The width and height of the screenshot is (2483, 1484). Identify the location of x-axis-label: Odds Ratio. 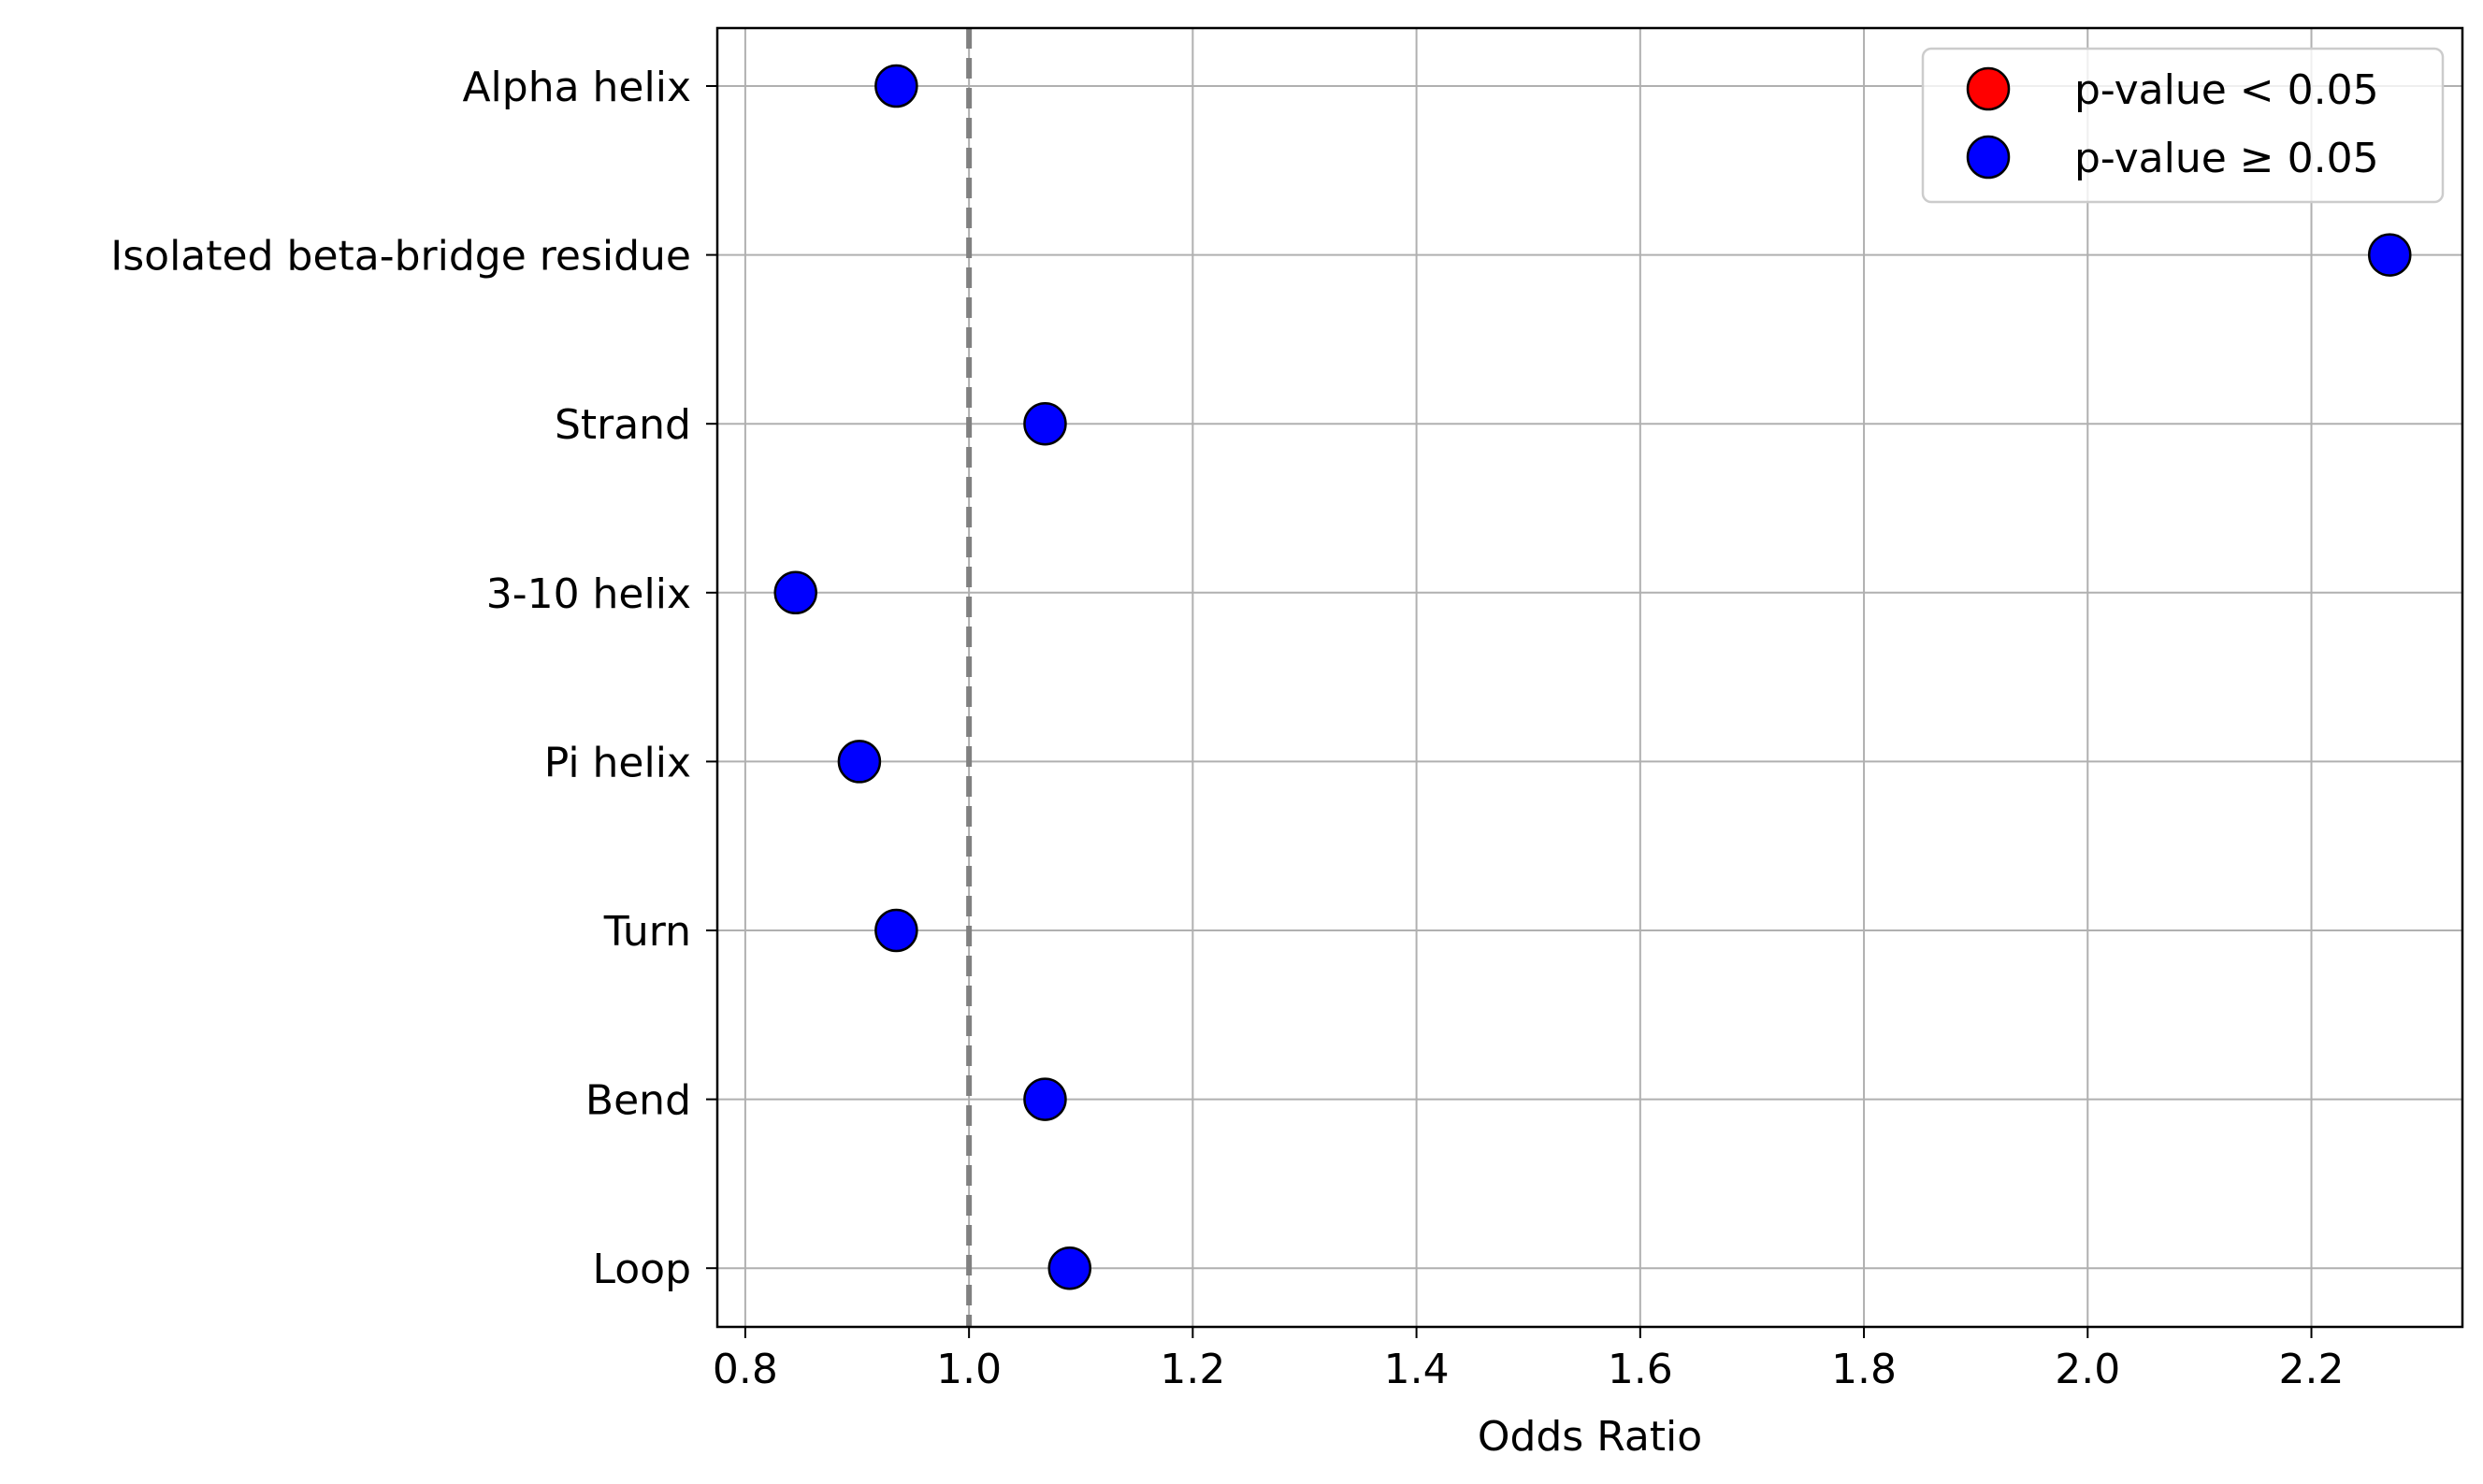
(1590, 1437).